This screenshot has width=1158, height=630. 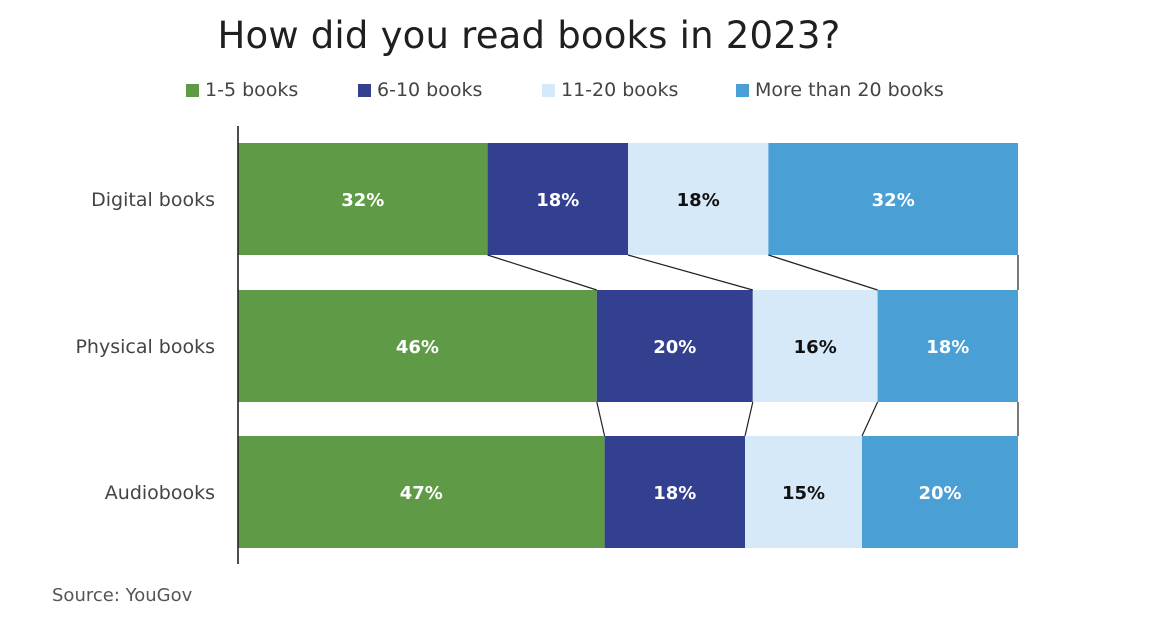 I want to click on data-label: 15%, so click(x=803, y=493).